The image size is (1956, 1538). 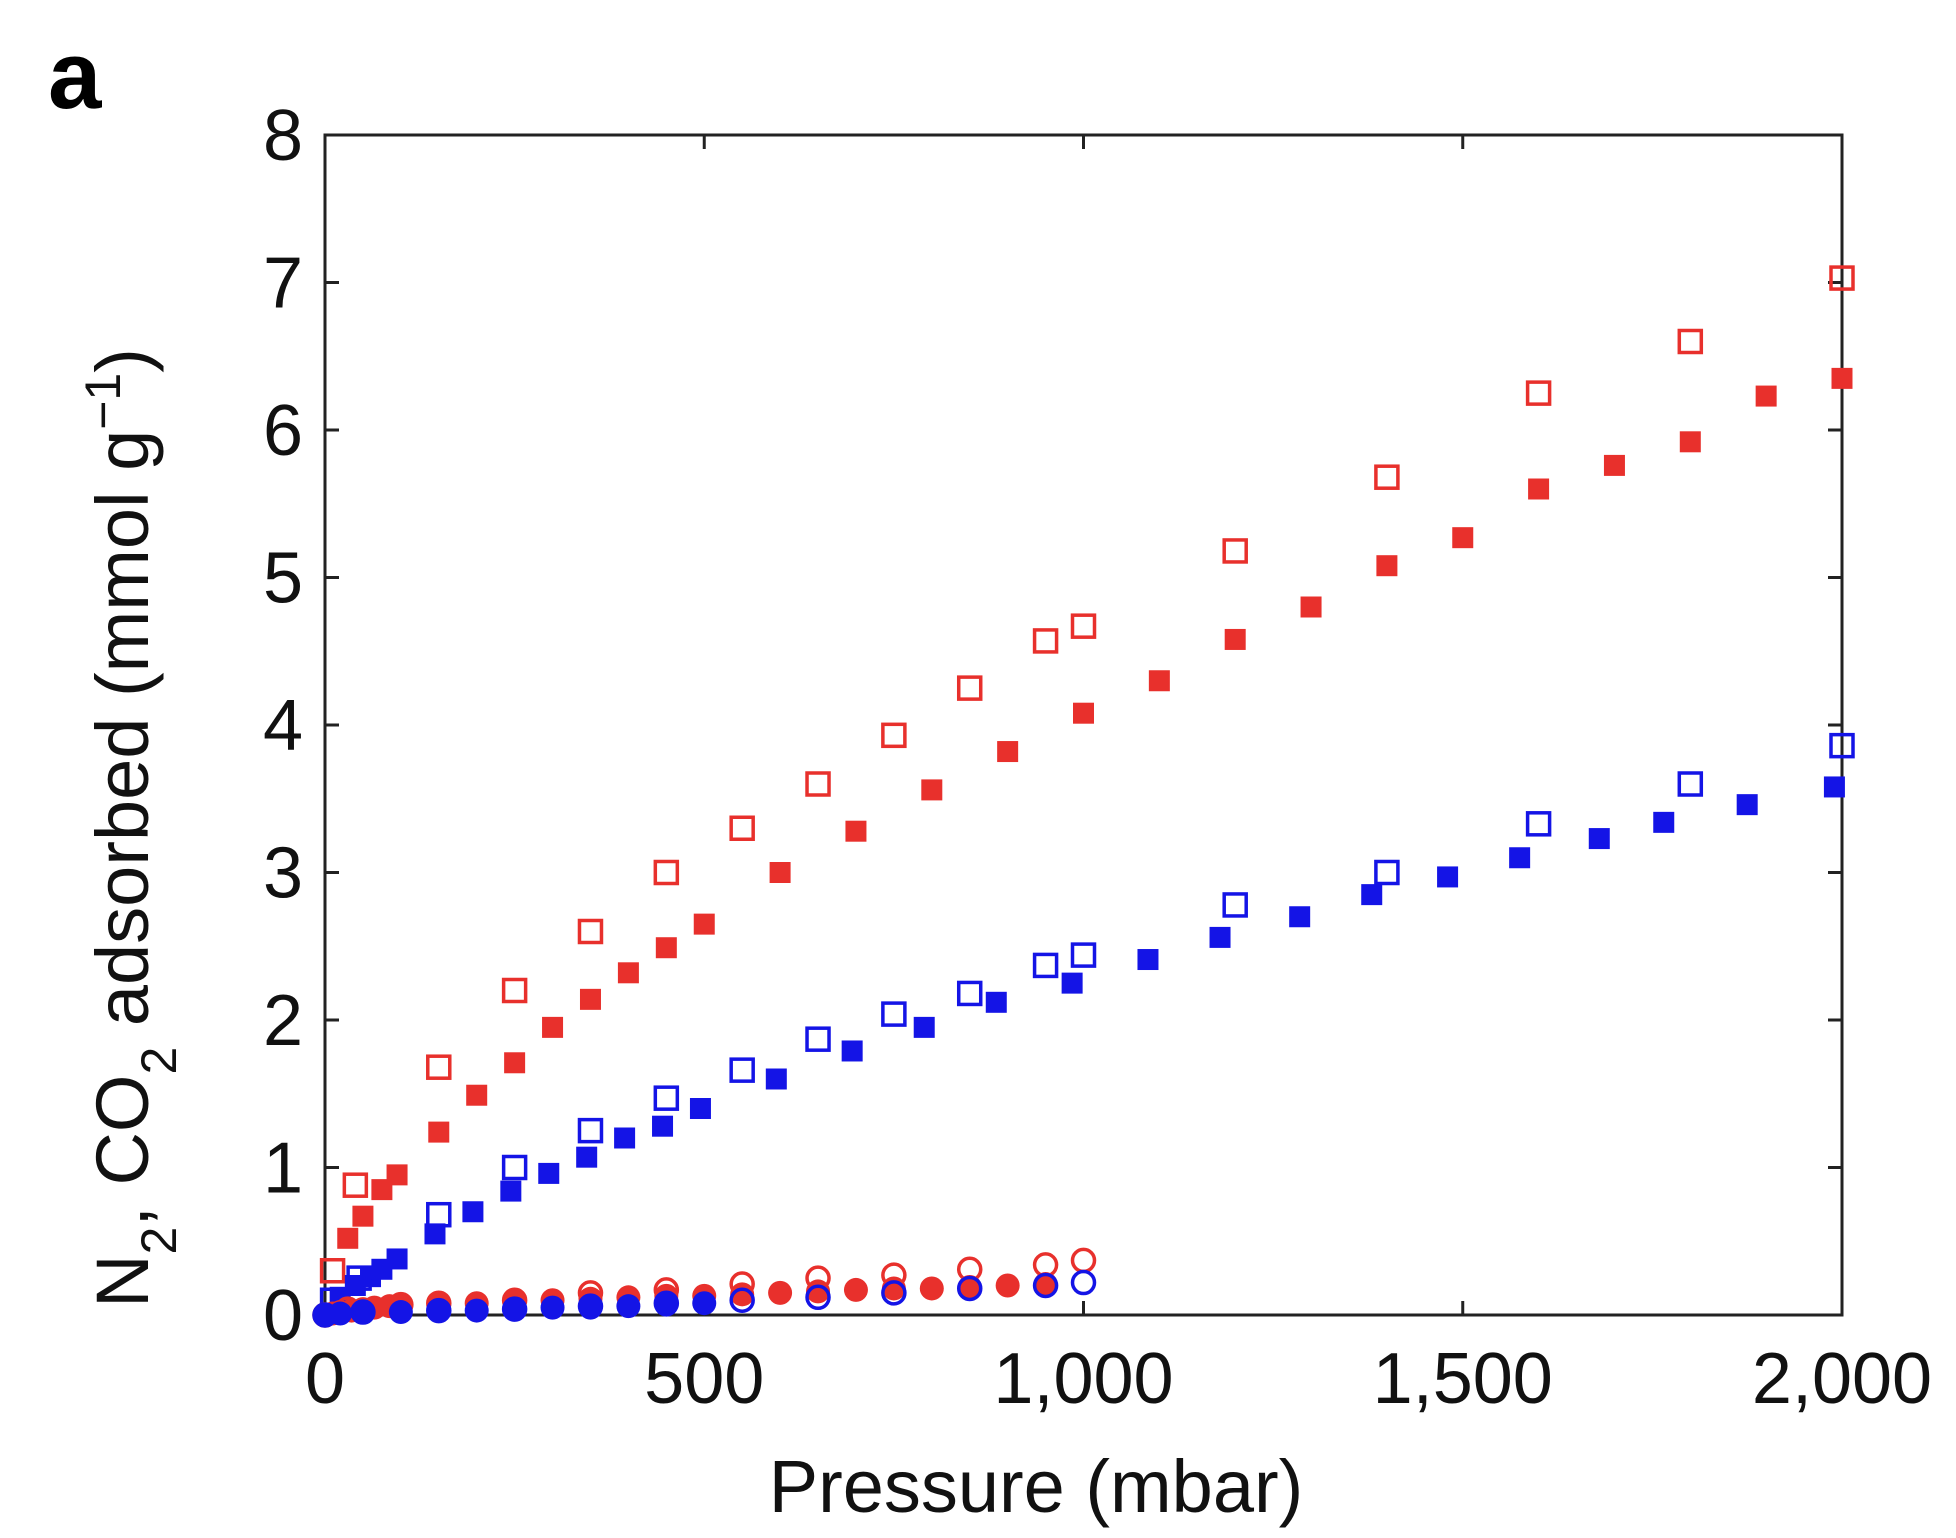 What do you see at coordinates (103, 401) in the screenshot?
I see `y-axis-title-sup: −1` at bounding box center [103, 401].